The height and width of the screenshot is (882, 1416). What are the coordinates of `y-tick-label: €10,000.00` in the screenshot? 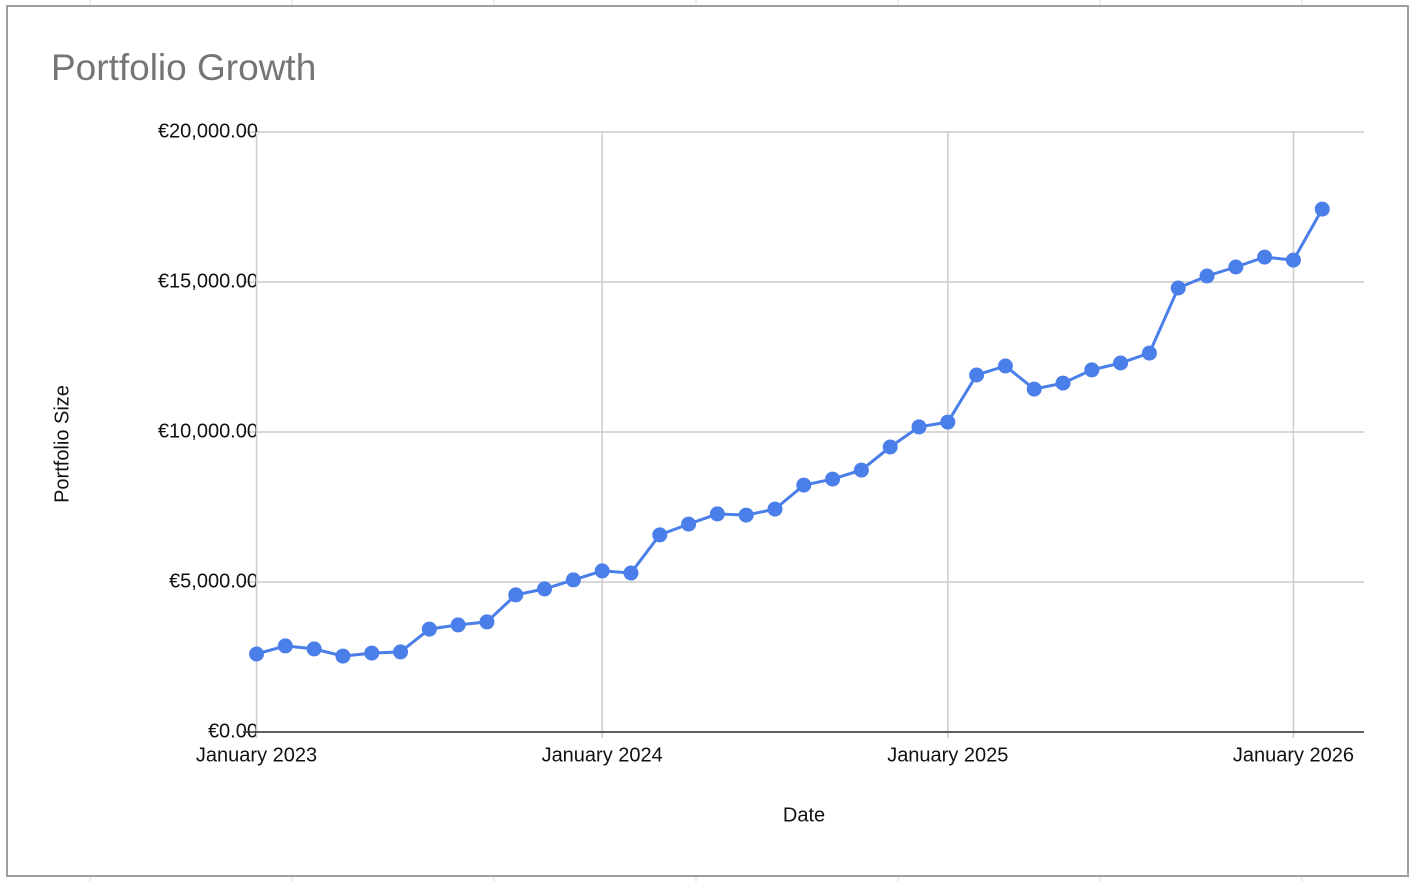 It's located at (208, 431).